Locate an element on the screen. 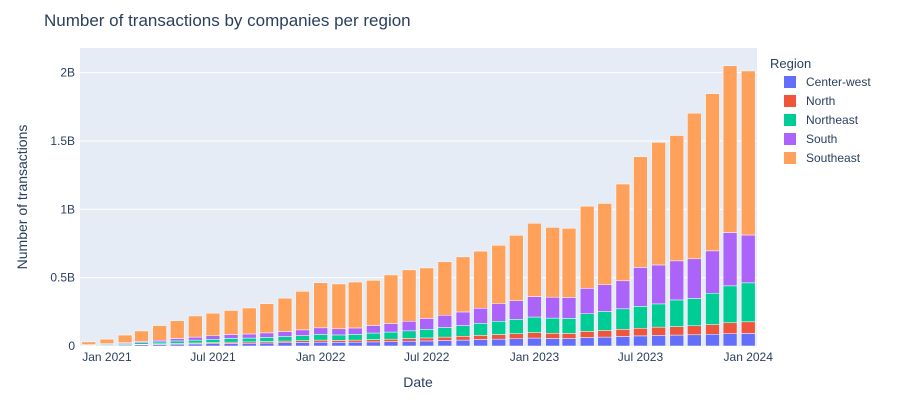 This screenshot has width=900, height=400. legend-label: Center-west is located at coordinates (838, 82).